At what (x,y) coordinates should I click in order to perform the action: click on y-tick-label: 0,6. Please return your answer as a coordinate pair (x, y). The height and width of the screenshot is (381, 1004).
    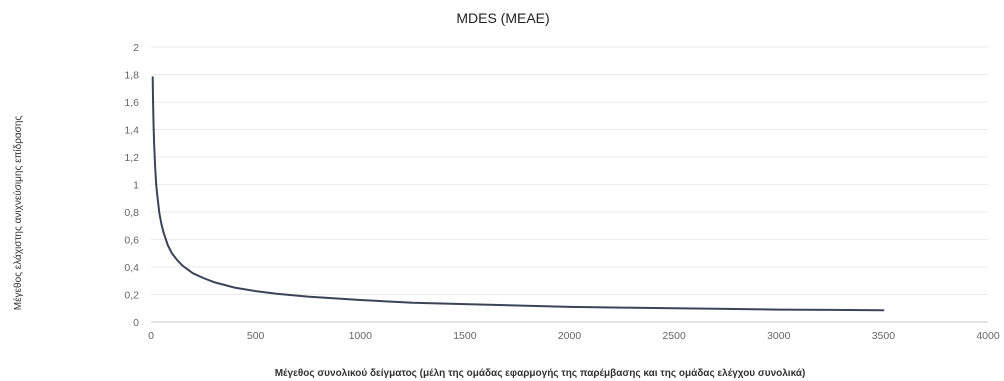
    Looking at the image, I should click on (131, 241).